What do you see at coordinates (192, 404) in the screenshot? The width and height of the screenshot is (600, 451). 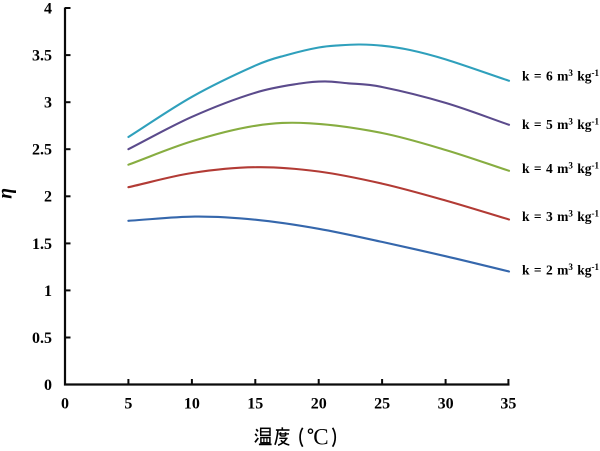 I see `svg-text: 10` at bounding box center [192, 404].